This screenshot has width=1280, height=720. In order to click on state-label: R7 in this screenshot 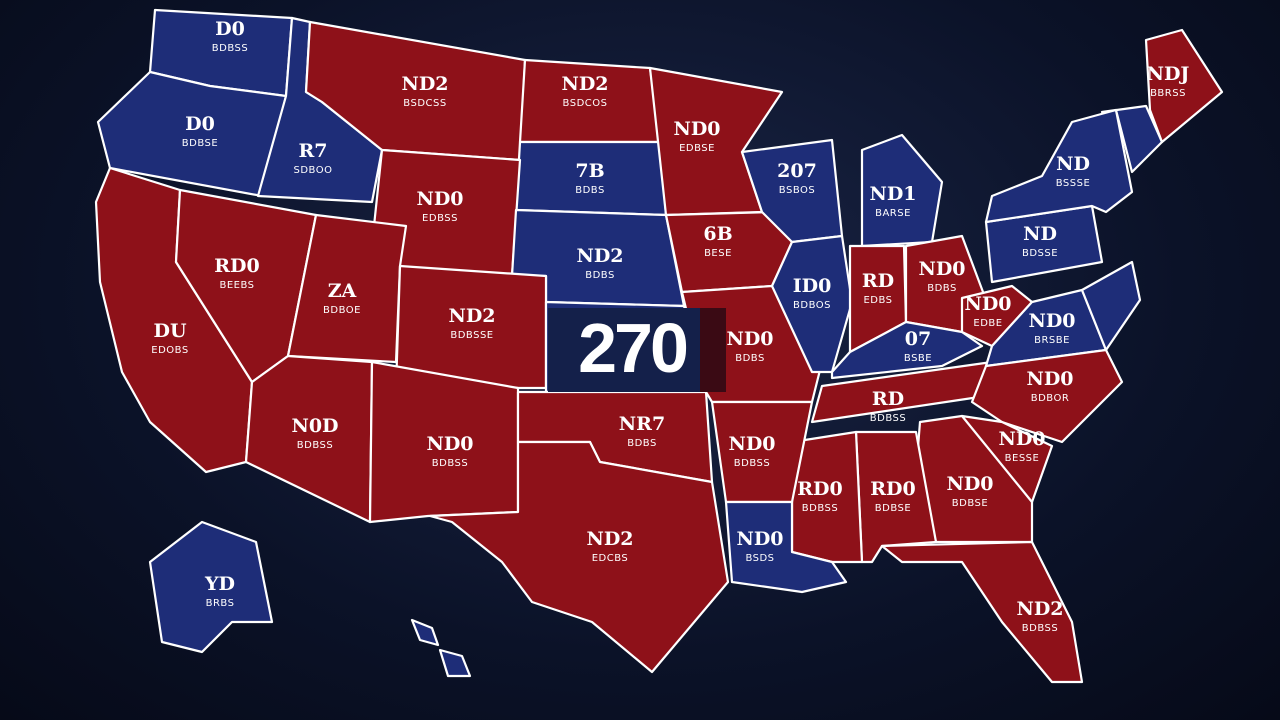, I will do `click(312, 151)`.